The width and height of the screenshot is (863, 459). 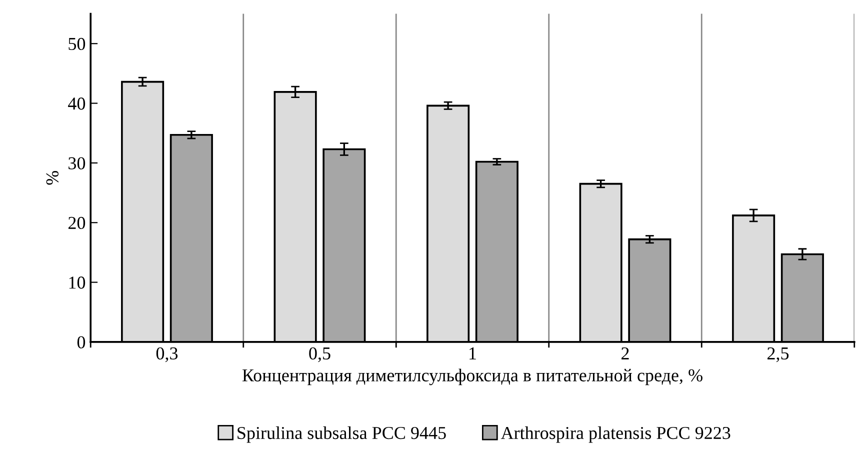 What do you see at coordinates (77, 163) in the screenshot?
I see `y-tick-label: 30` at bounding box center [77, 163].